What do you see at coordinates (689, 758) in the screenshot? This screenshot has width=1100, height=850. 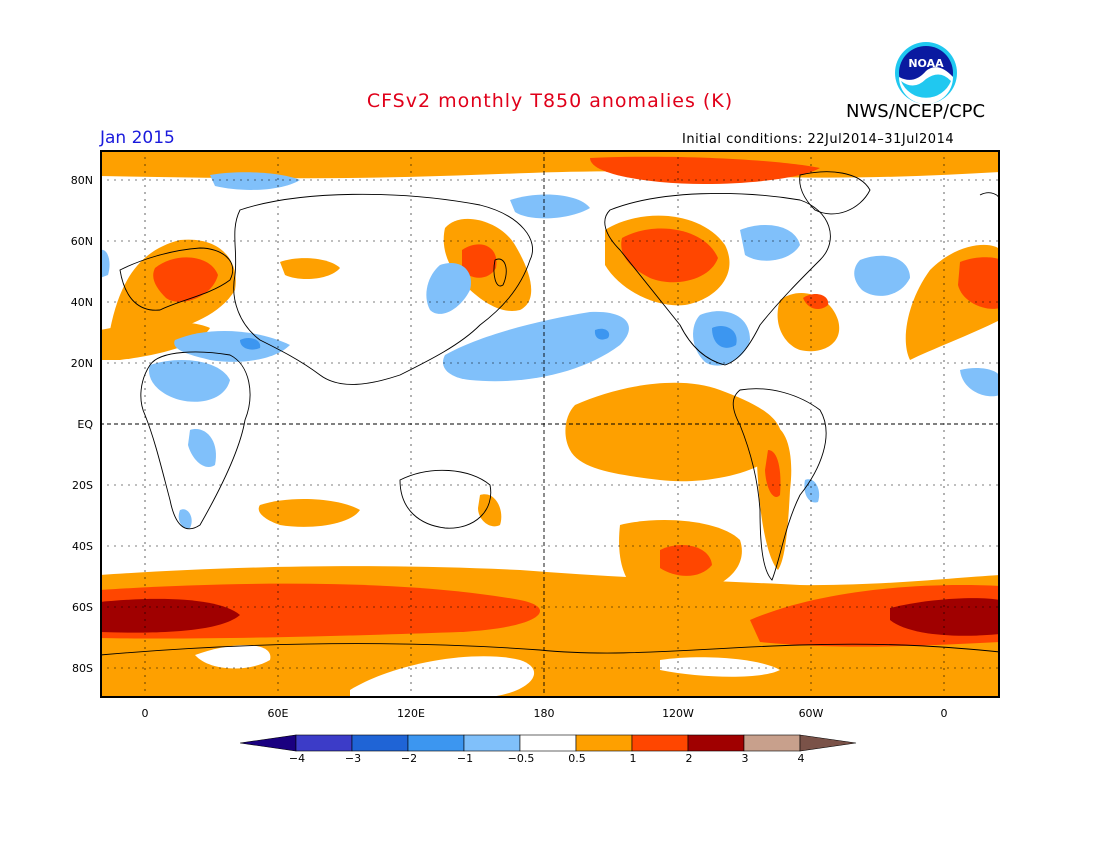 I see `colorbar-label: 2` at bounding box center [689, 758].